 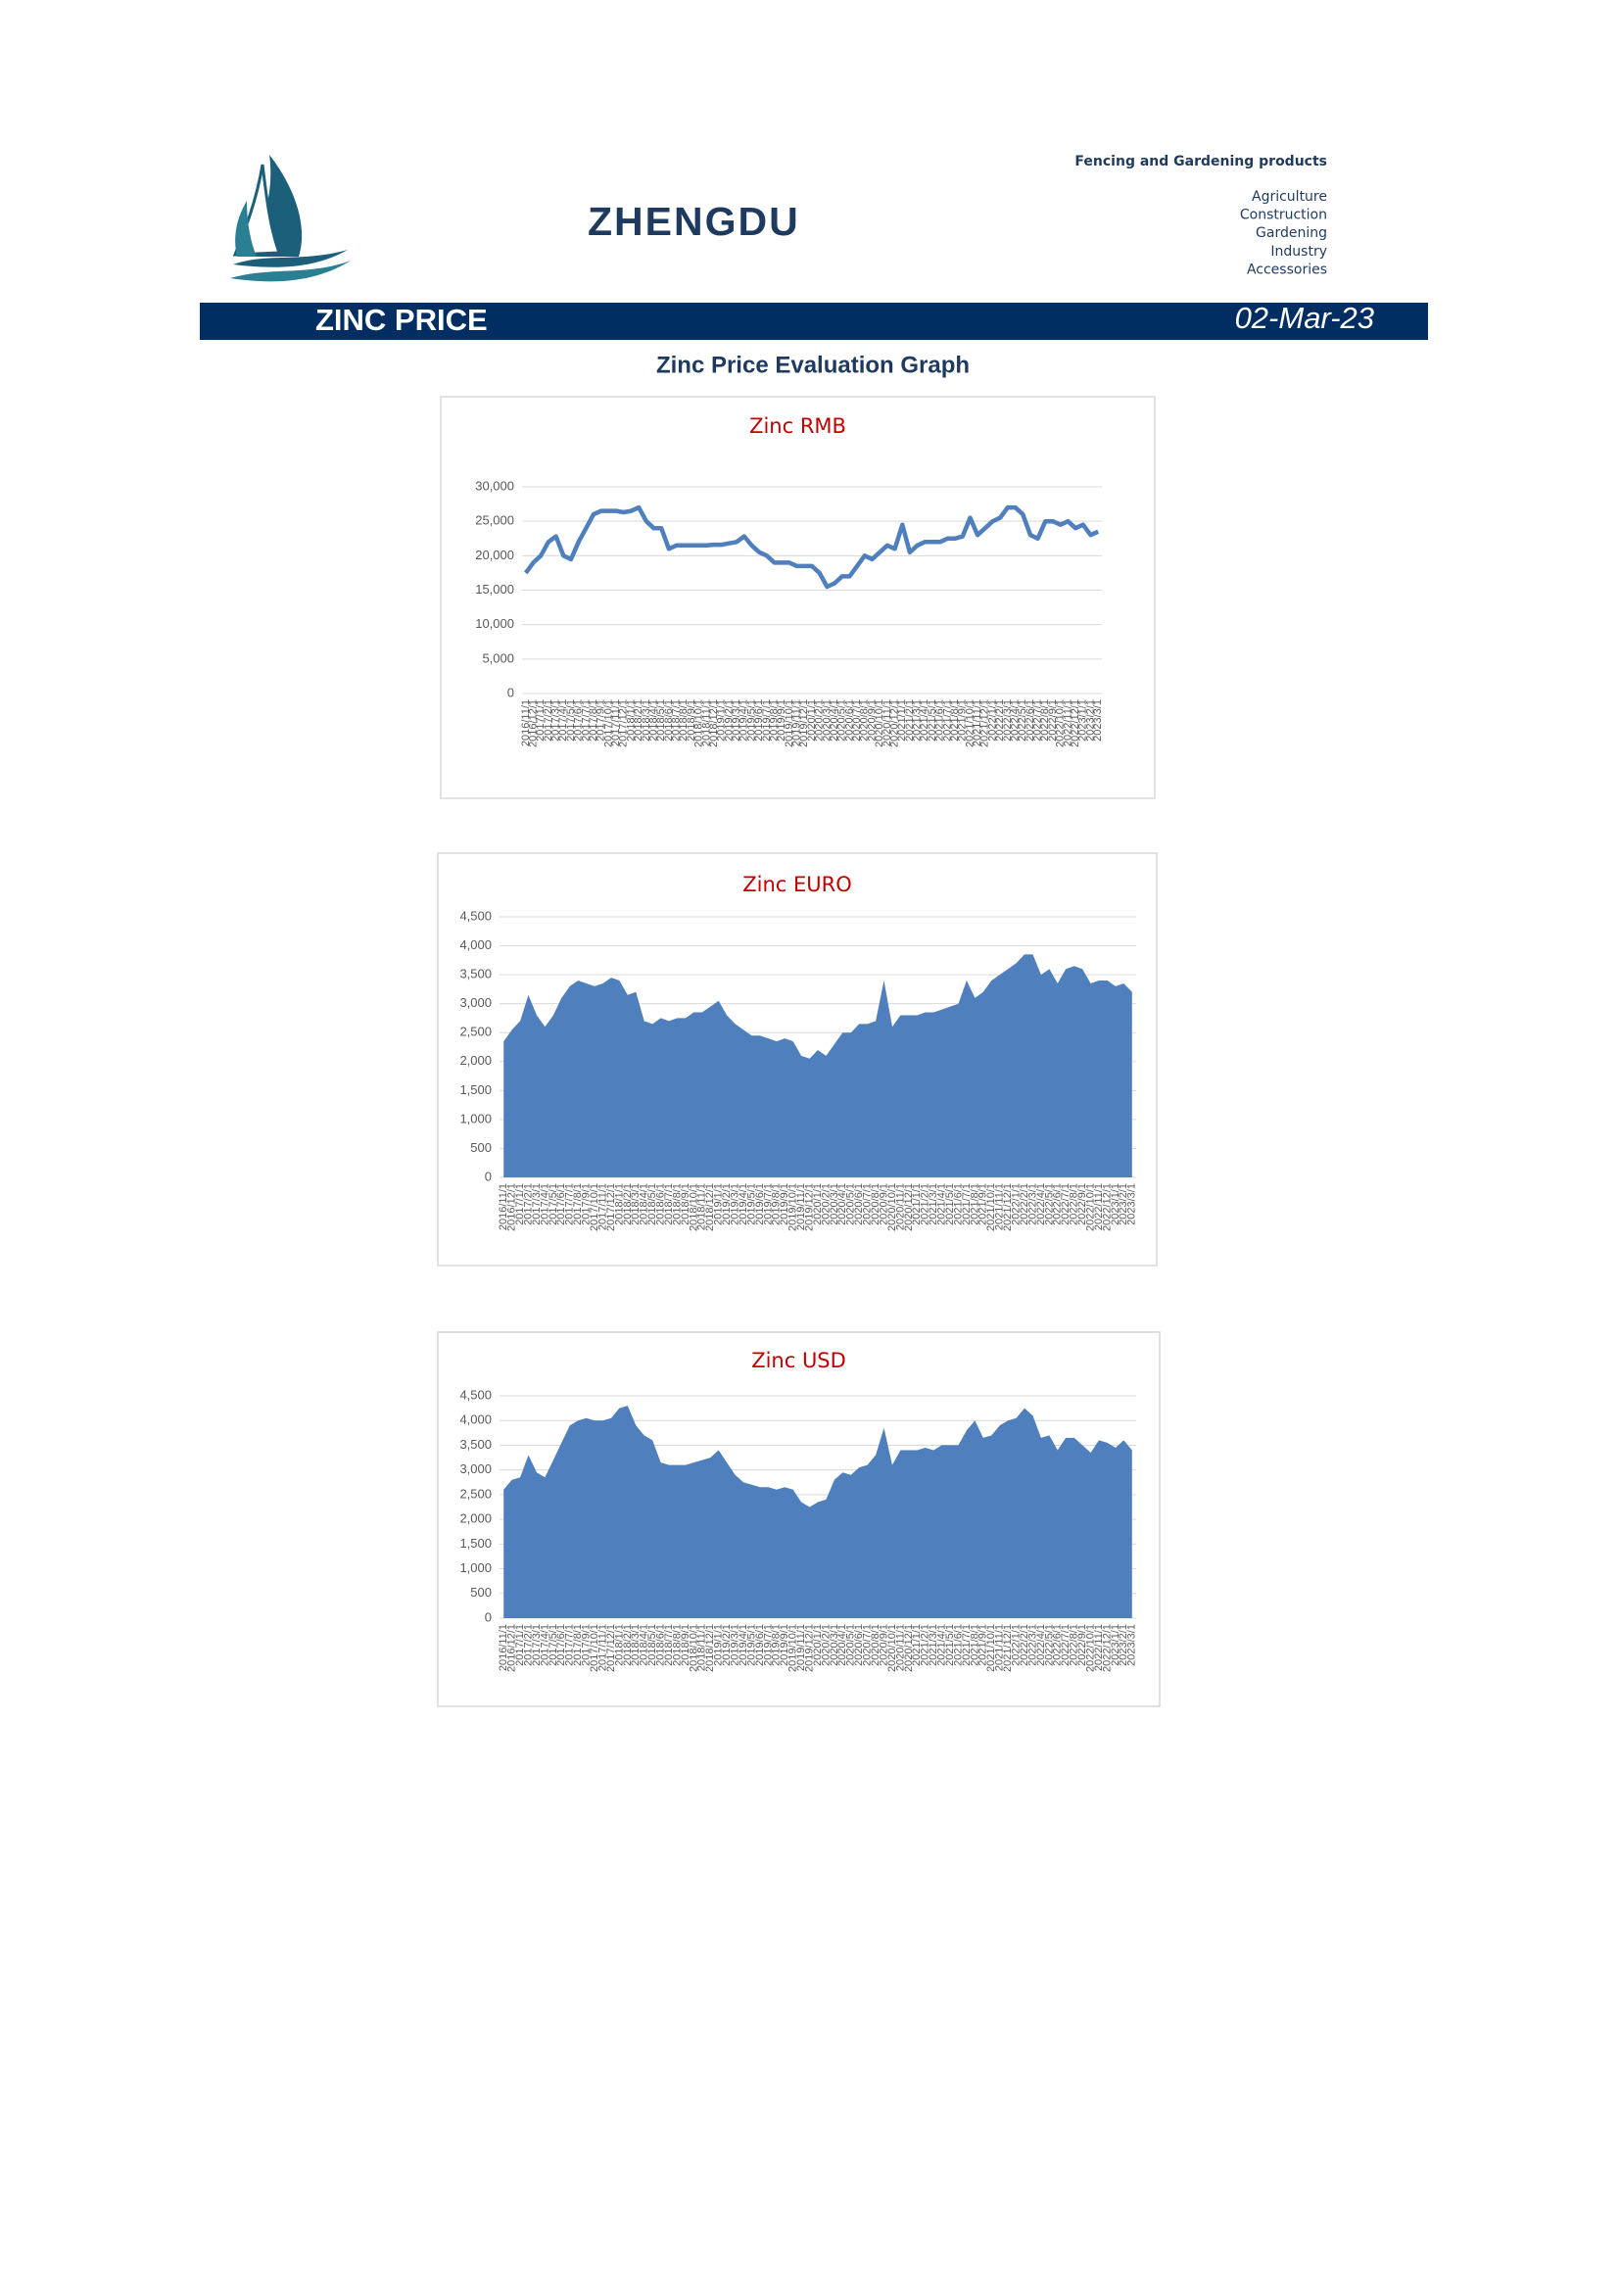 What do you see at coordinates (798, 1360) in the screenshot?
I see `chart-title: Zinc USD` at bounding box center [798, 1360].